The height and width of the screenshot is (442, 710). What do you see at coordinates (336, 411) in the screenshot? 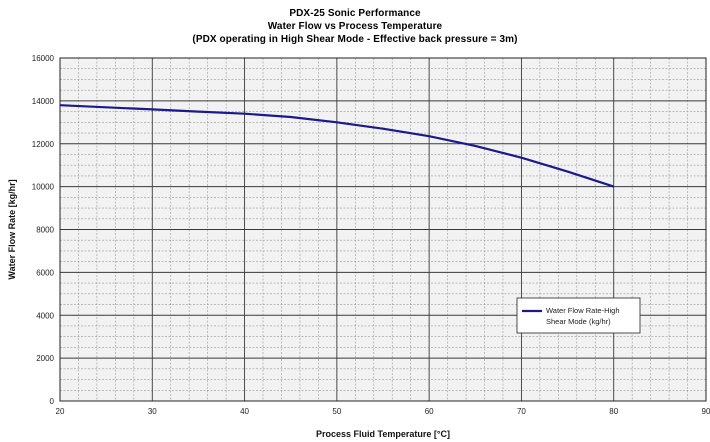
I see `x-tick-label: 50` at bounding box center [336, 411].